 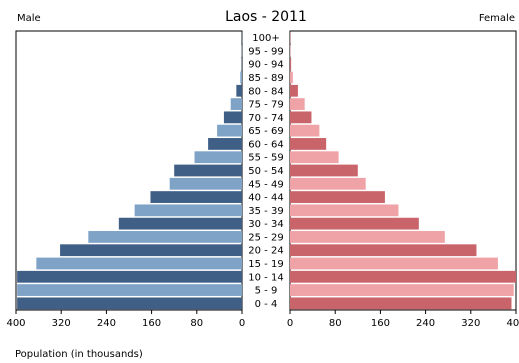 What do you see at coordinates (403, 319) in the screenshot?
I see `female-x-axis: 0 80 160 240 320 400` at bounding box center [403, 319].